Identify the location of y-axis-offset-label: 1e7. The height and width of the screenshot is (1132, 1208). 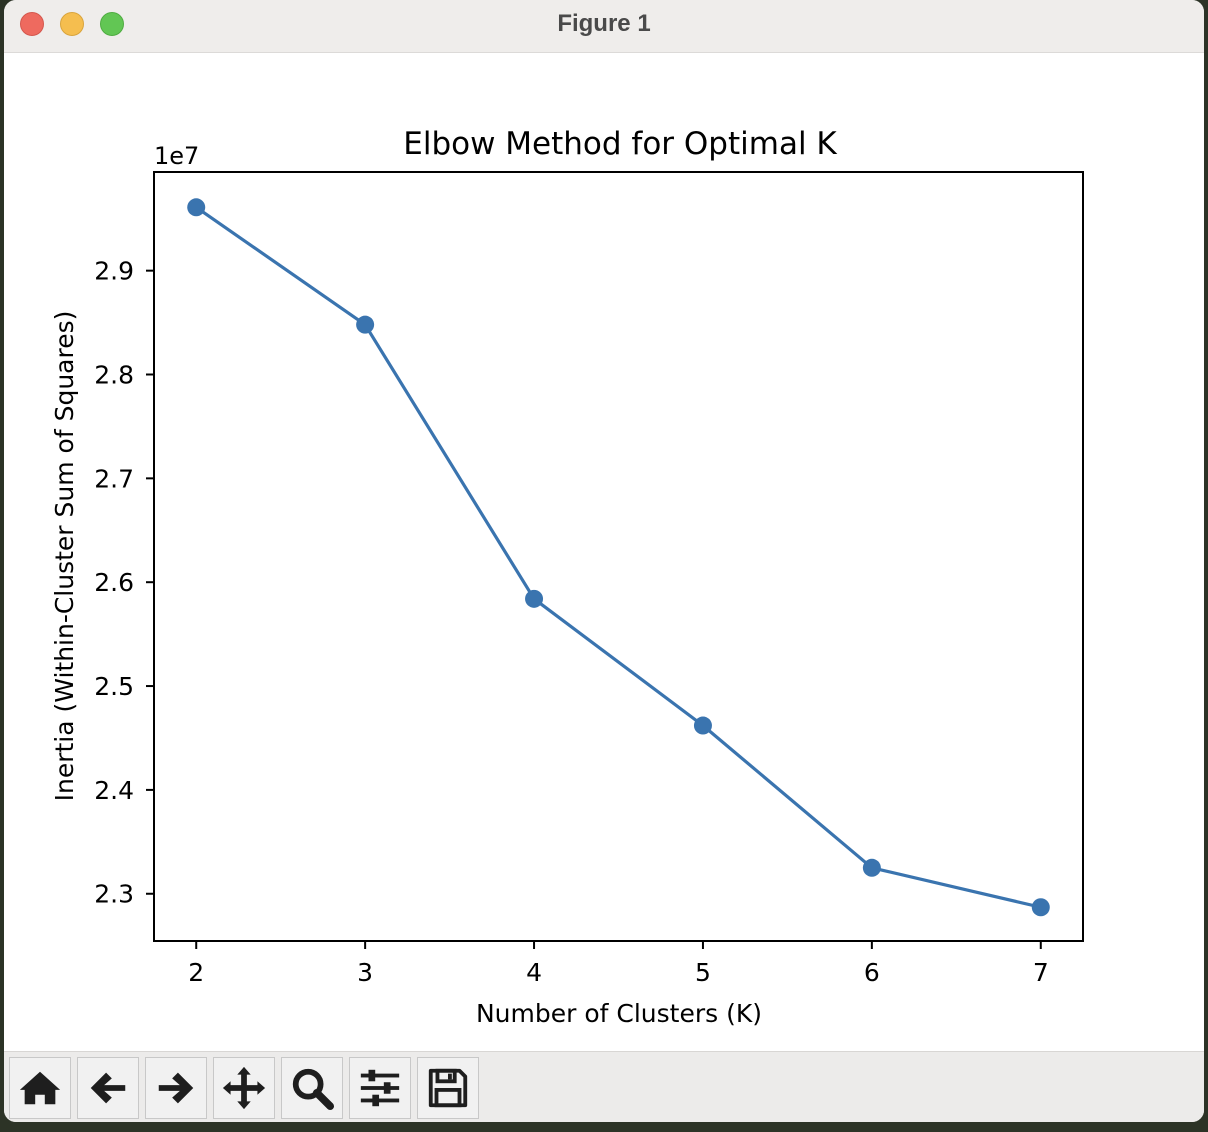
(176, 156).